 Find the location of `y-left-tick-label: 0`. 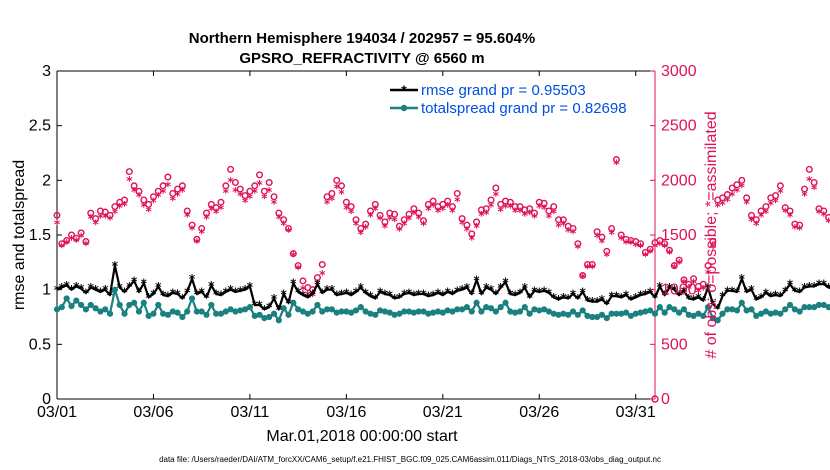

y-left-tick-label: 0 is located at coordinates (46, 399).